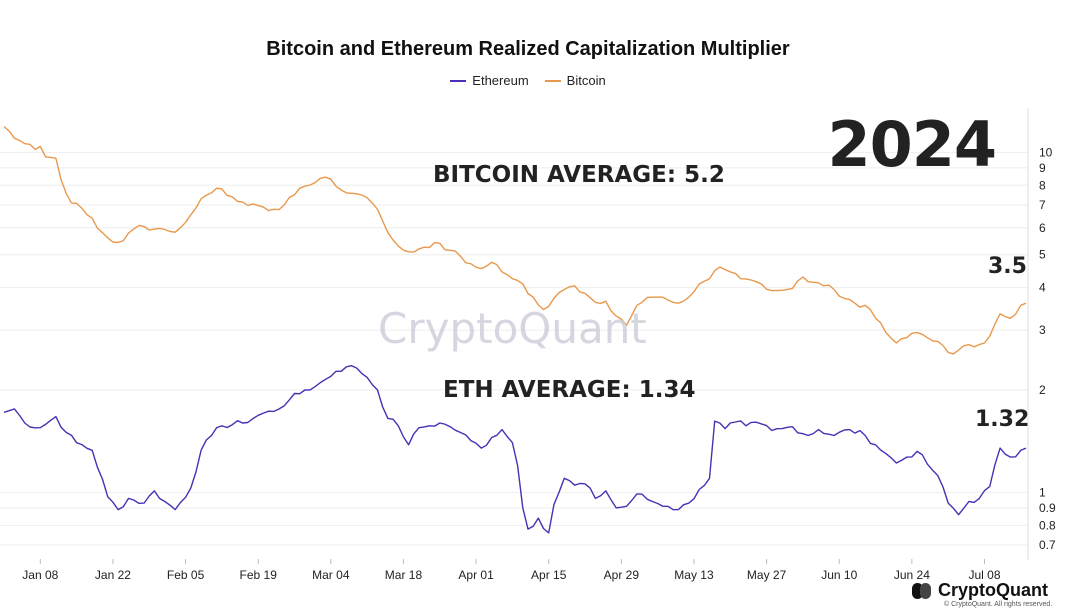 Image resolution: width=1066 pixels, height=616 pixels. I want to click on x-tick-label: Mar 18, so click(404, 575).